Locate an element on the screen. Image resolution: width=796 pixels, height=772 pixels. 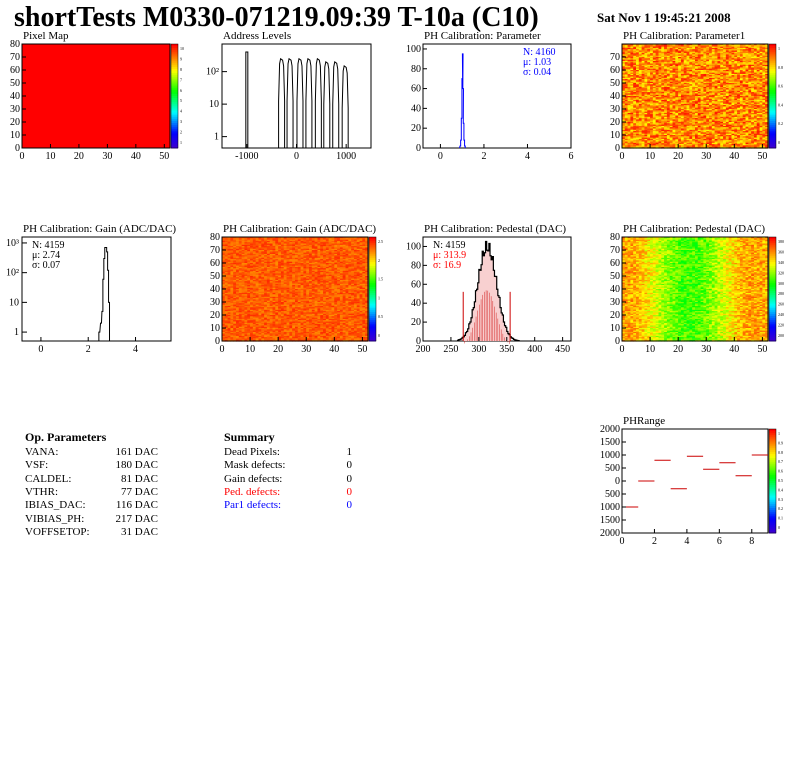
summary-name: Gain defects: is located at coordinates (253, 478).